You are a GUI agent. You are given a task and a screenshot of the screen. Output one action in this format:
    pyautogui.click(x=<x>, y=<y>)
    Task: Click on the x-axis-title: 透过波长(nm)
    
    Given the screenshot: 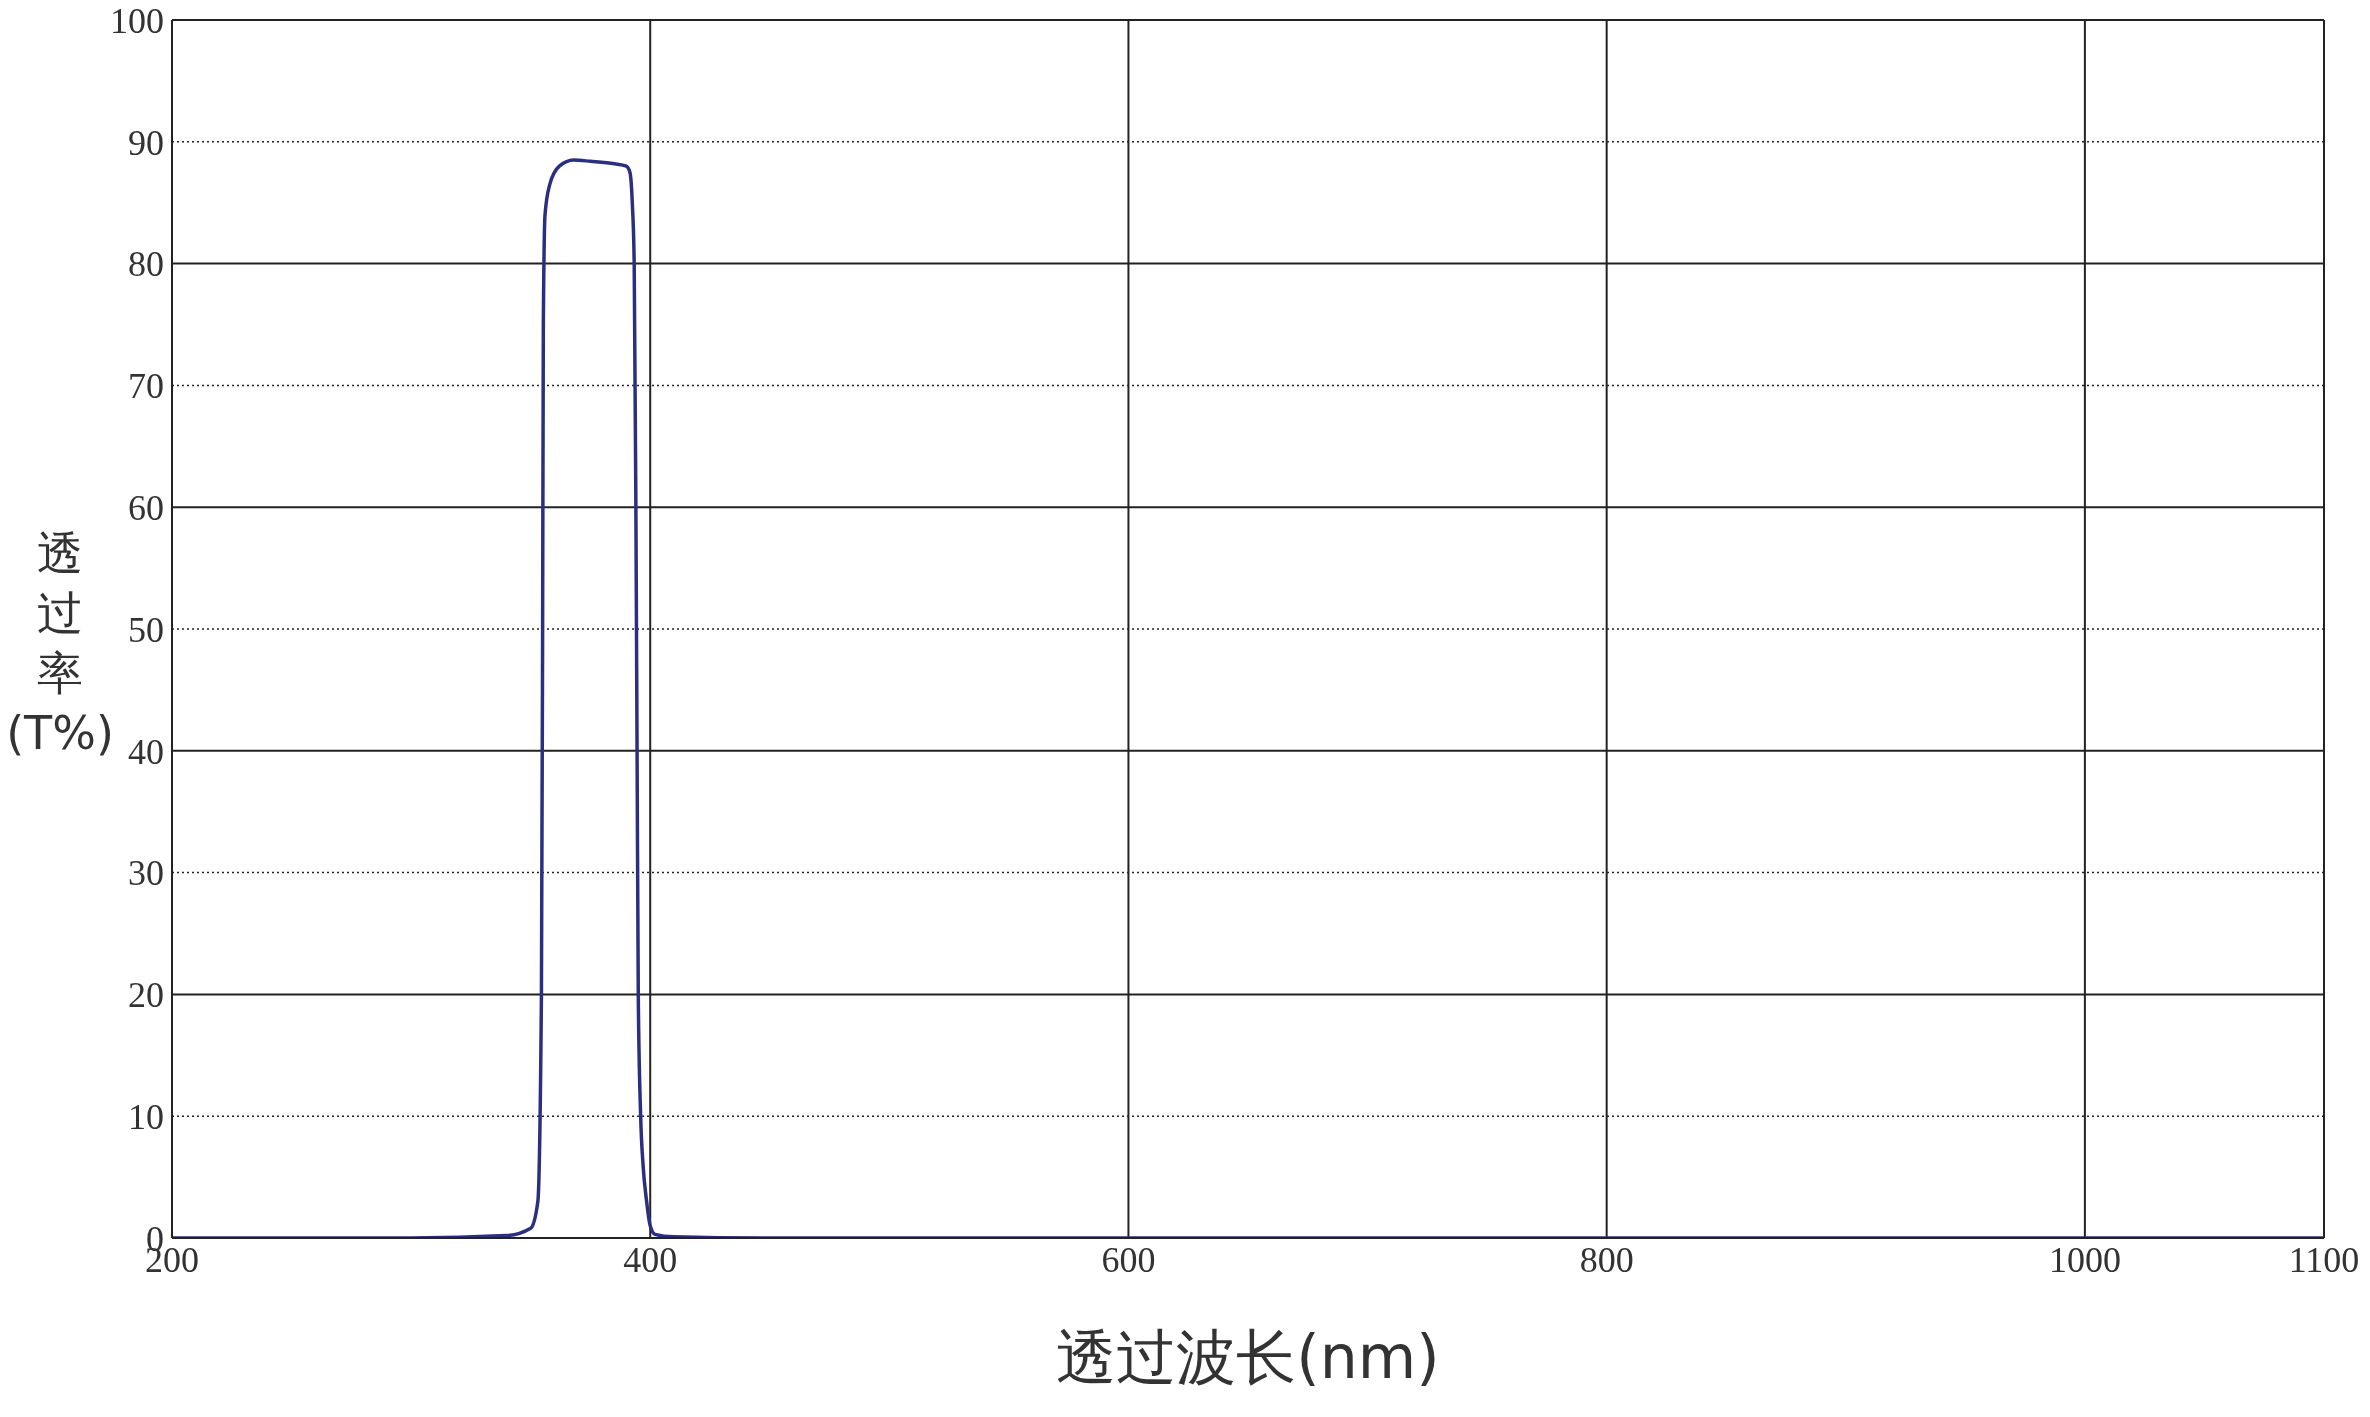 What is the action you would take?
    pyautogui.click(x=1248, y=1357)
    